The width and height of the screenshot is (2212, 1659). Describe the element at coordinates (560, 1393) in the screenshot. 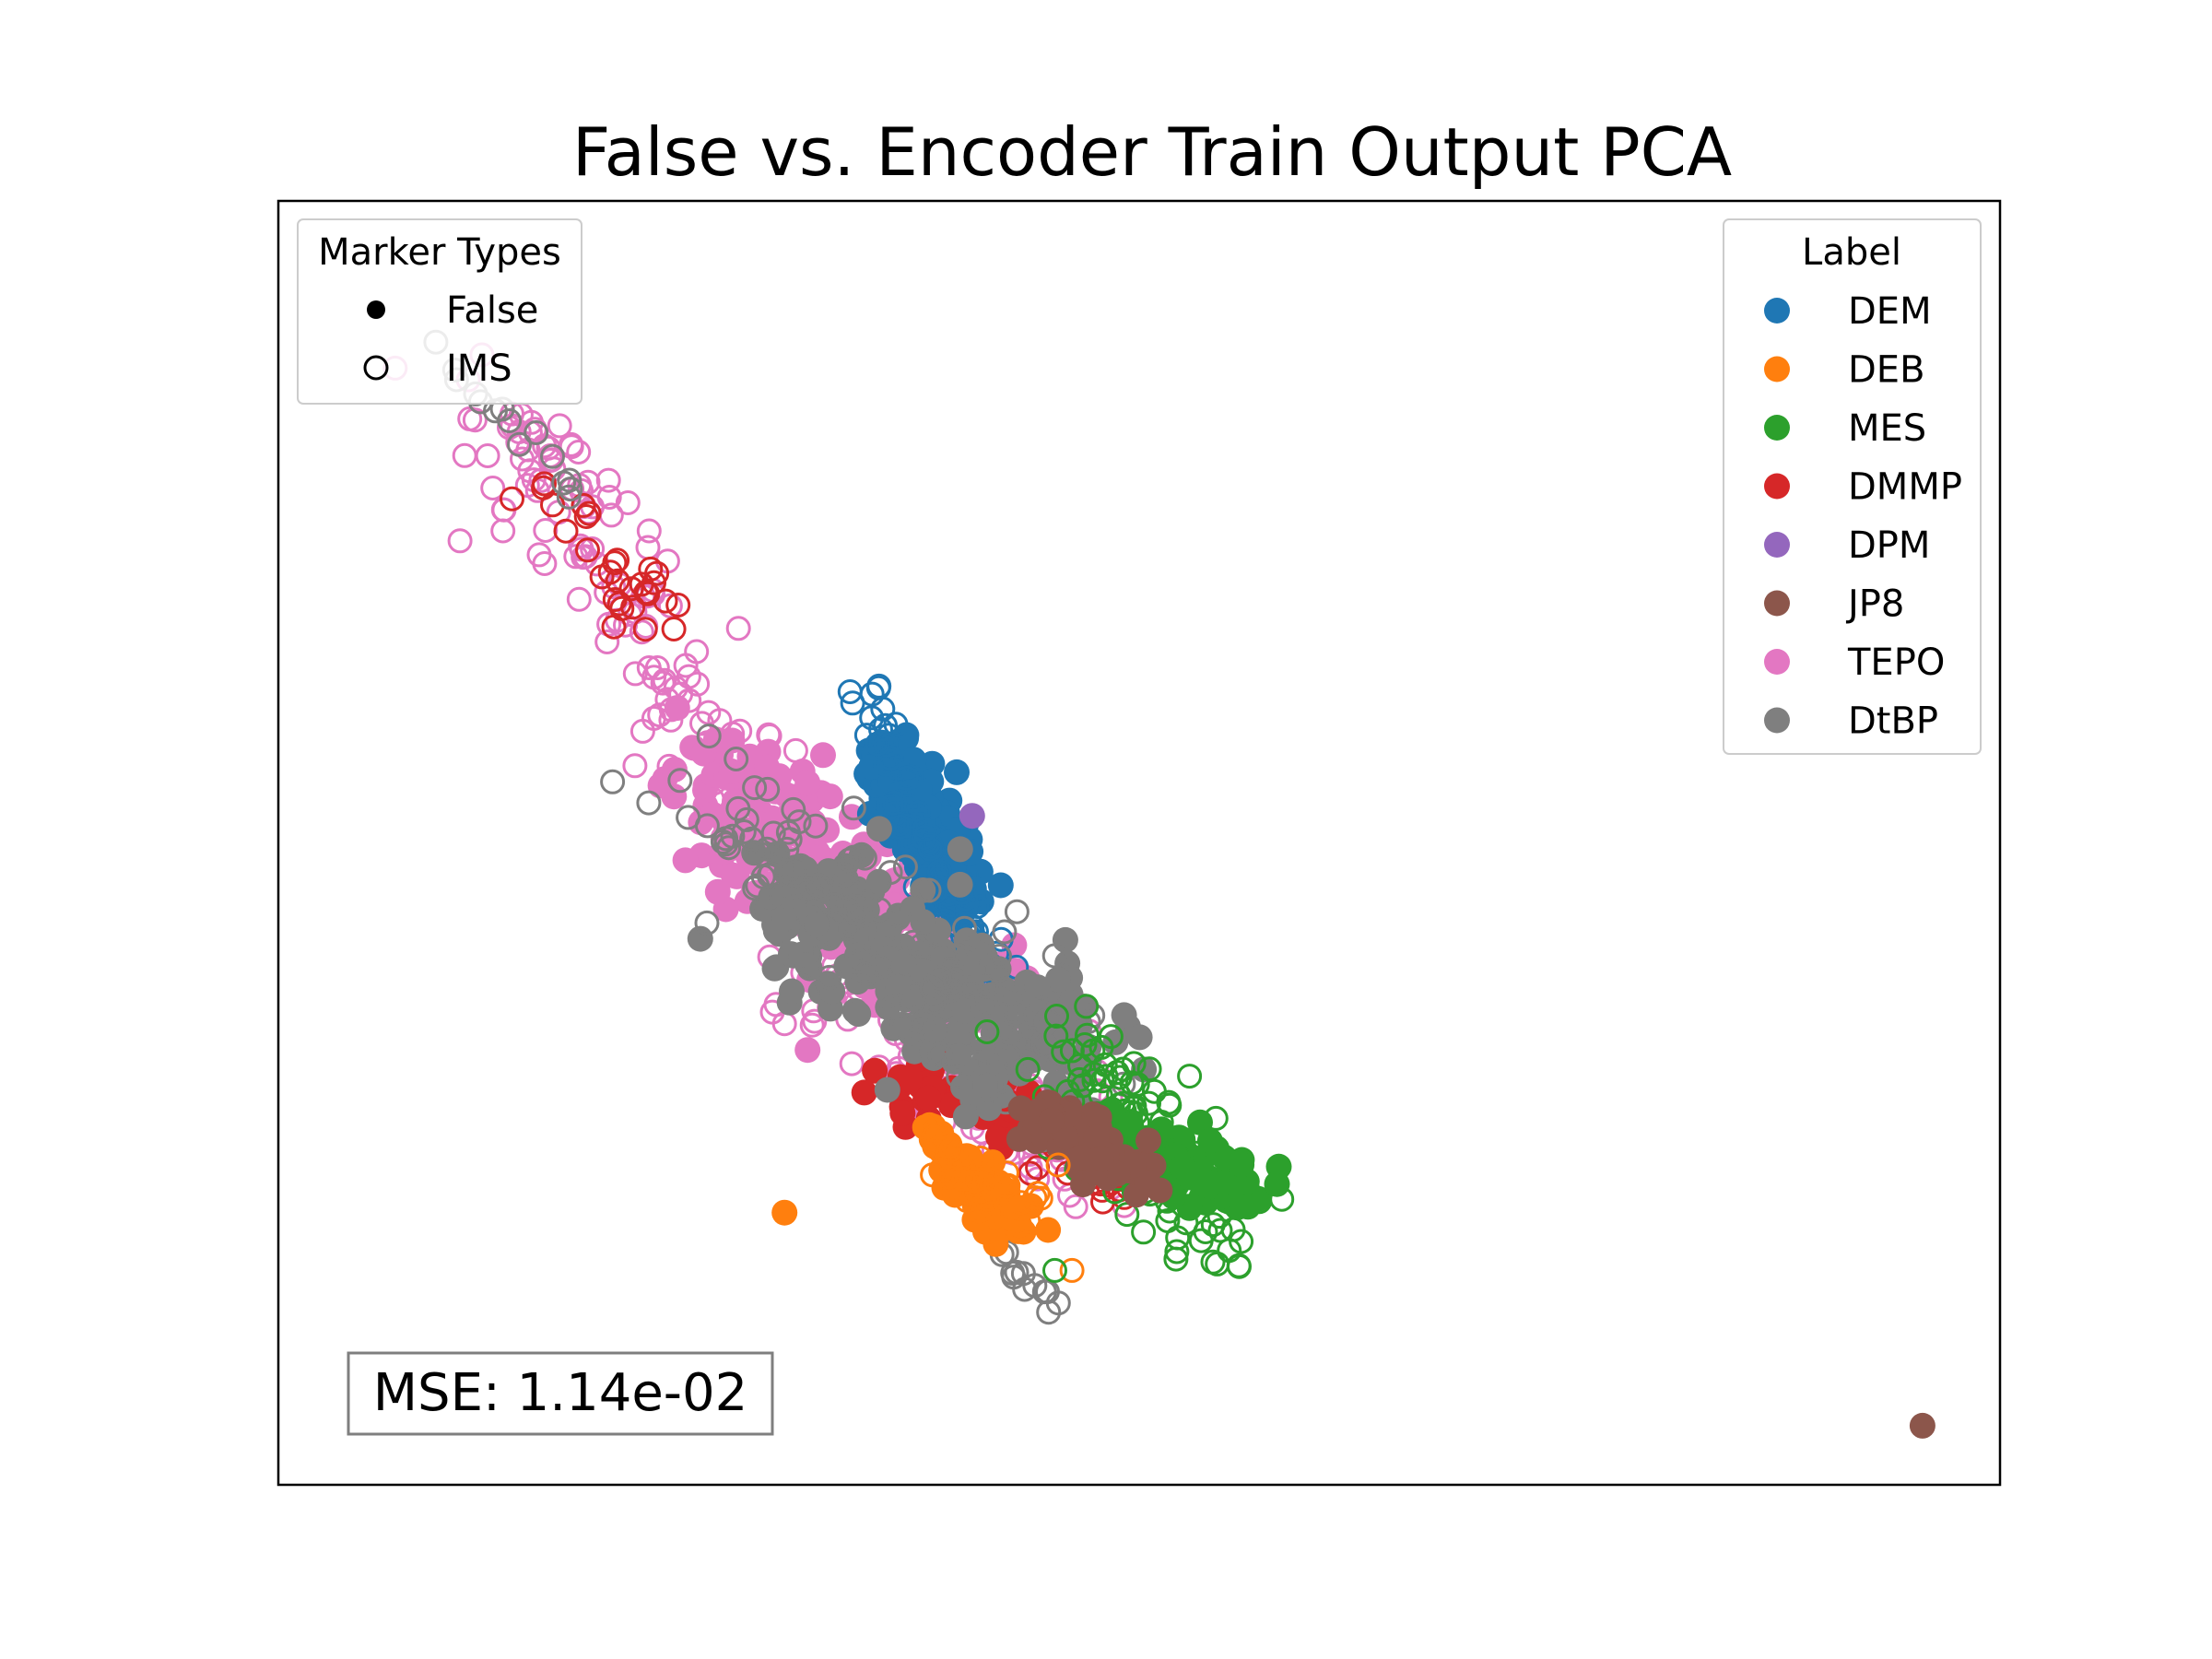

I see `mse-annotation-text: MSE: 1.14e-02` at that location.